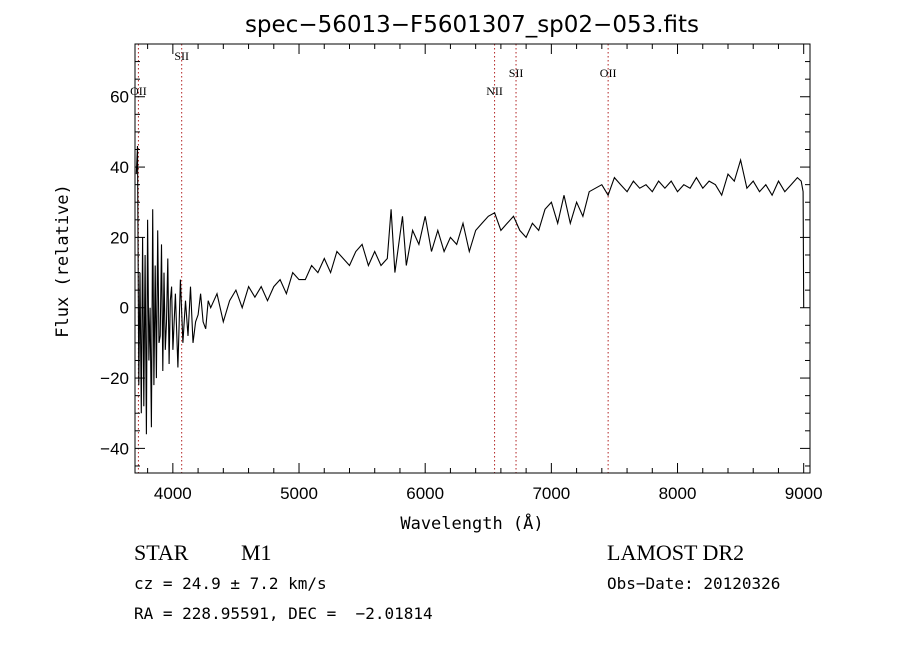 This screenshot has height=649, width=900. Describe the element at coordinates (494, 91) in the screenshot. I see `emission-line-label: NII` at that location.